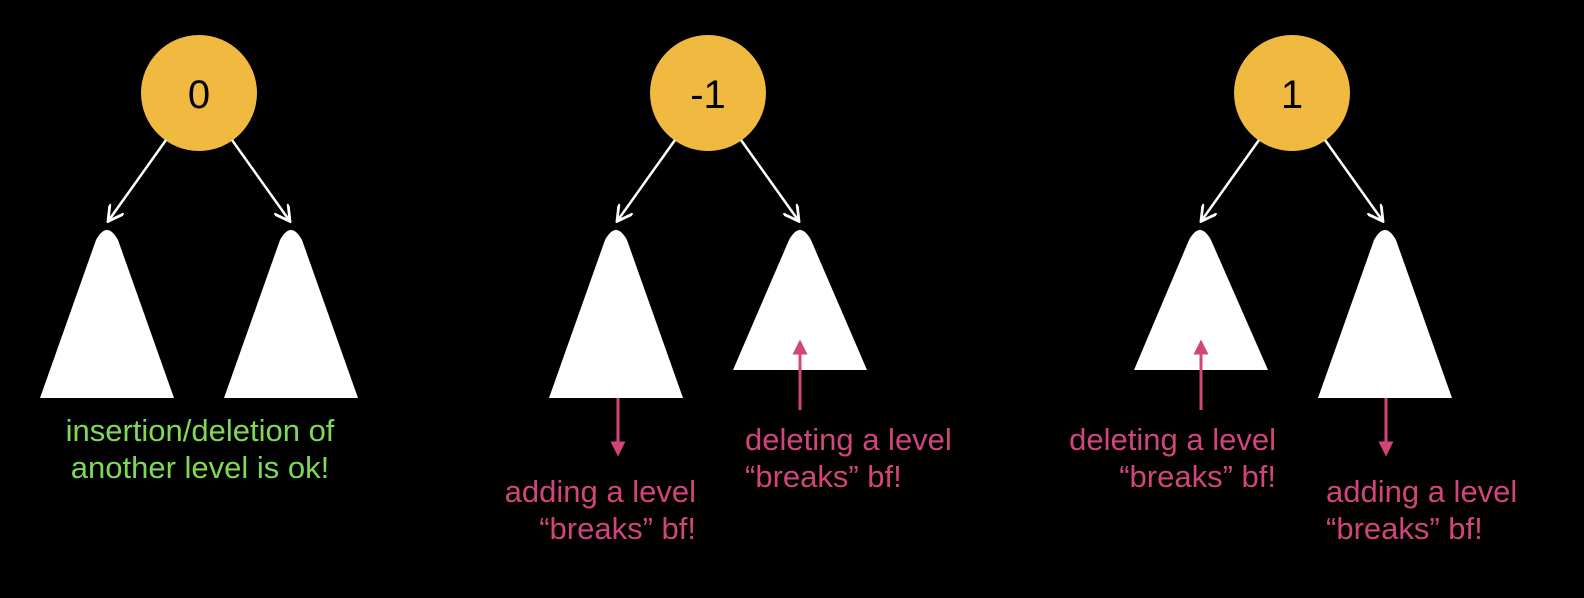 The image size is (1584, 598). Describe the element at coordinates (200, 467) in the screenshot. I see `ok-caption-line2: another level is ok!` at that location.